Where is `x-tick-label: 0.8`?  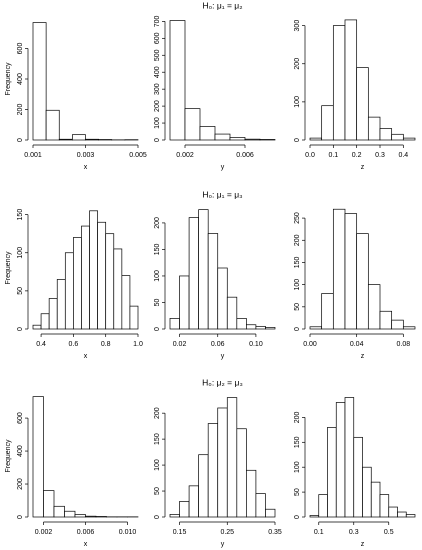 x-tick-label: 0.8 is located at coordinates (106, 344).